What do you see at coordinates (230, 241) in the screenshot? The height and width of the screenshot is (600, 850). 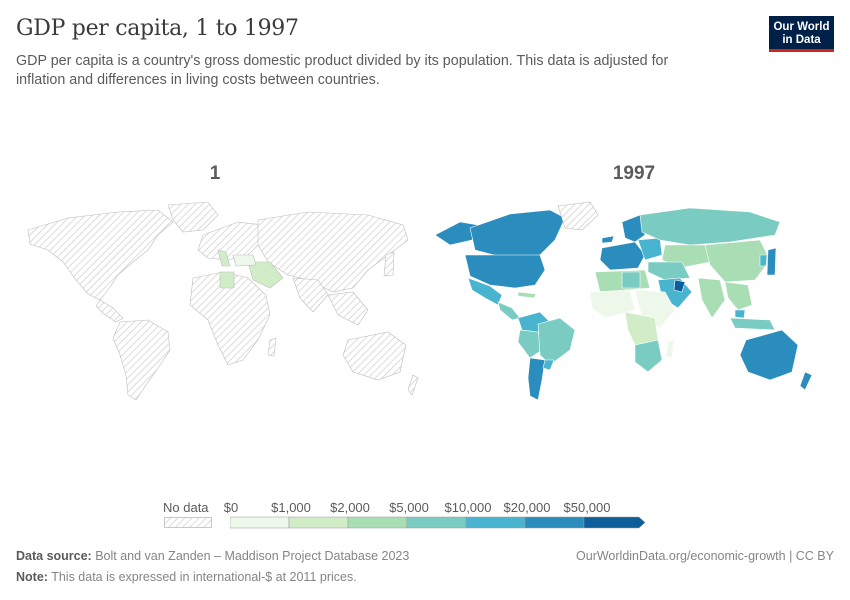 I see `region-europe` at bounding box center [230, 241].